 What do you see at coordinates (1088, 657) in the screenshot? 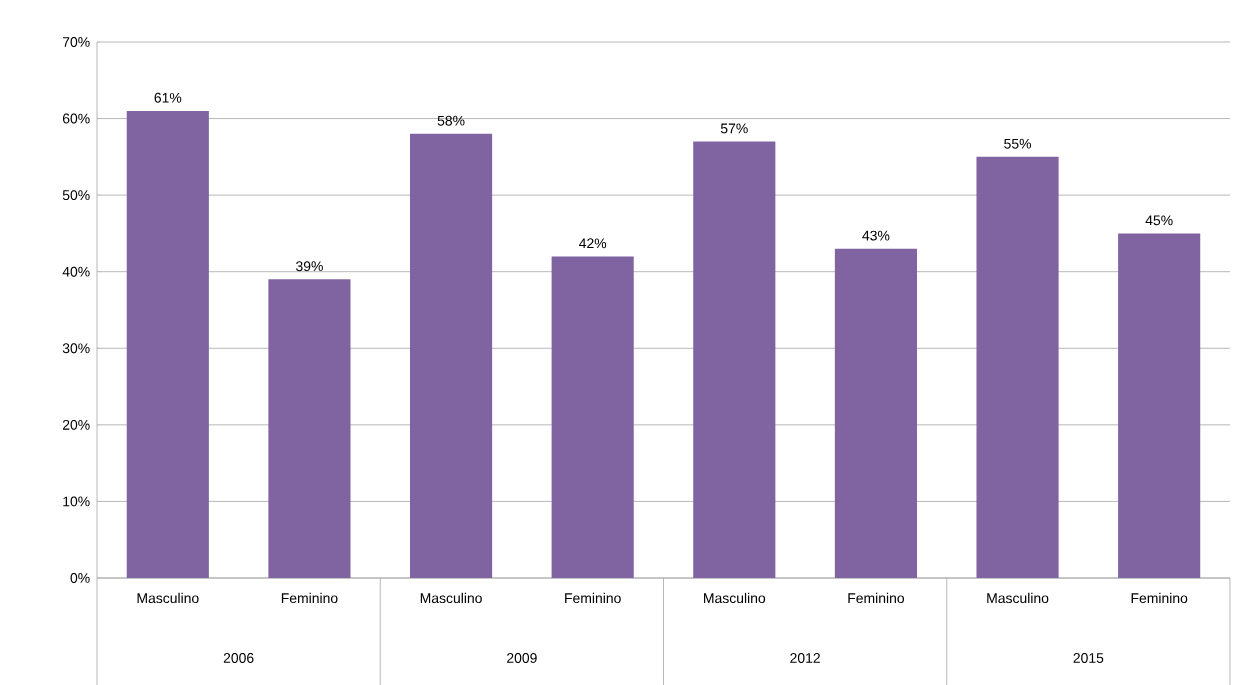
I see `text: 2015` at bounding box center [1088, 657].